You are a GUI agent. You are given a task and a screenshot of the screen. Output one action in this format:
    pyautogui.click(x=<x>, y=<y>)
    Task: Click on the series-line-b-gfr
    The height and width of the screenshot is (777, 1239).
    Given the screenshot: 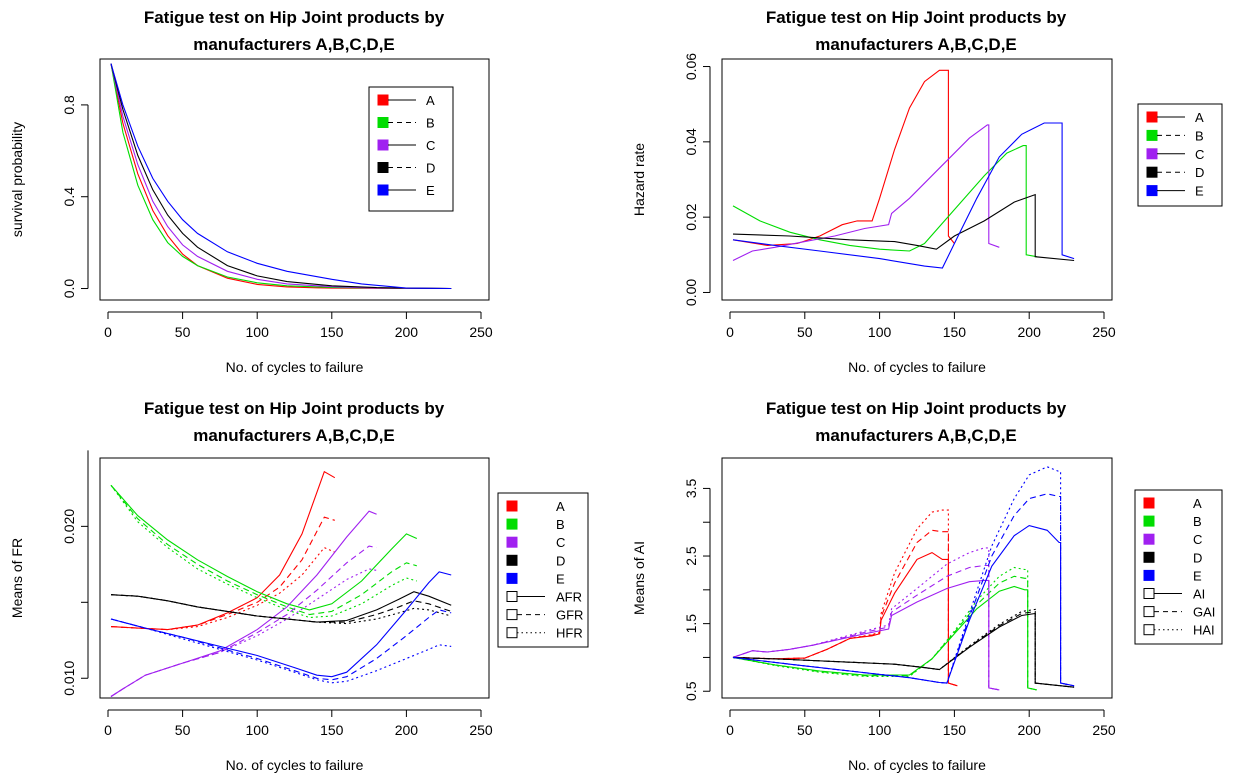 What is the action you would take?
    pyautogui.click(x=263, y=550)
    